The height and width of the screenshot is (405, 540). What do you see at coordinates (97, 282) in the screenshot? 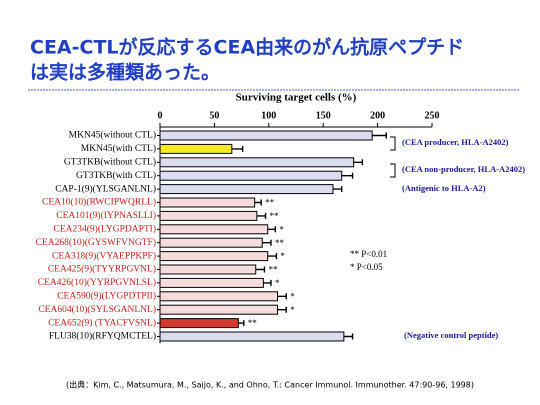
I see `y-tick-label: CEA426(10)(YYRPGVNLSL)` at bounding box center [97, 282].